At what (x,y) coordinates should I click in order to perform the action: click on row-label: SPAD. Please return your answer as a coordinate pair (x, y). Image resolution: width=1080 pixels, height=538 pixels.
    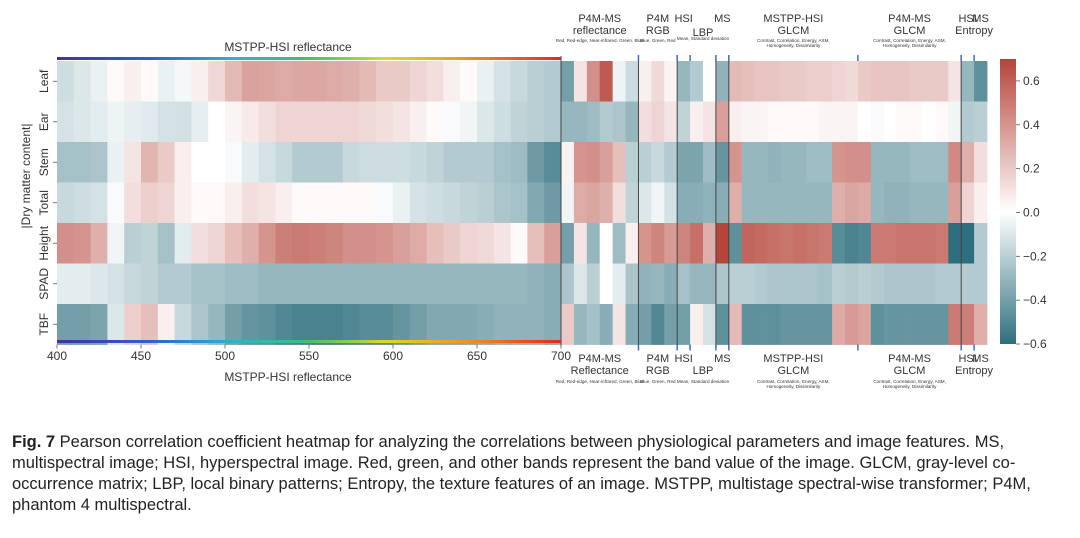
    Looking at the image, I should click on (44, 284).